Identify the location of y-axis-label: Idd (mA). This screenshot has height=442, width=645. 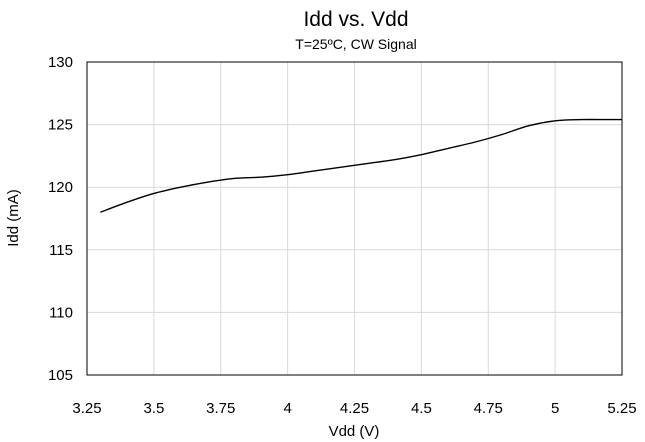
(13, 218).